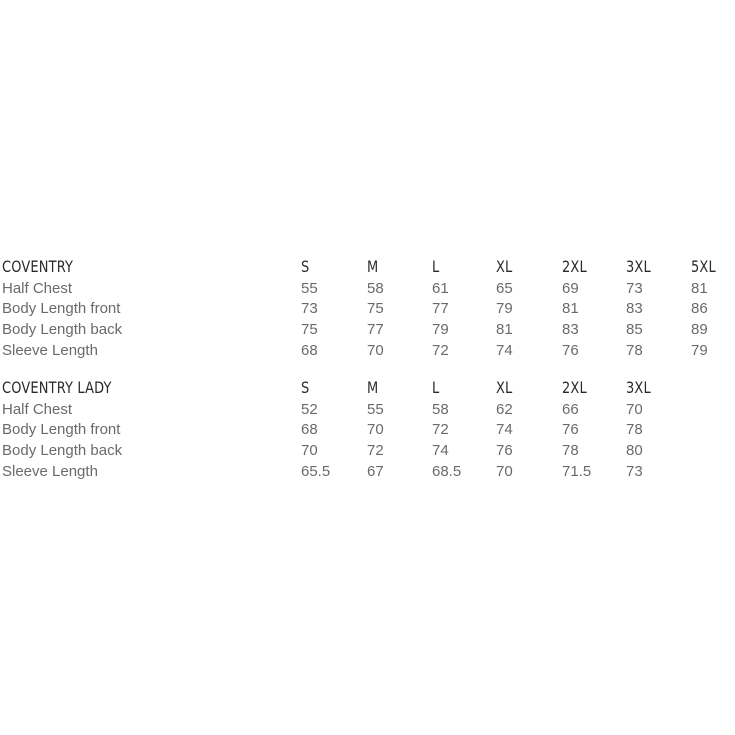  Describe the element at coordinates (577, 471) in the screenshot. I see `measurement-value: 71.5` at that location.